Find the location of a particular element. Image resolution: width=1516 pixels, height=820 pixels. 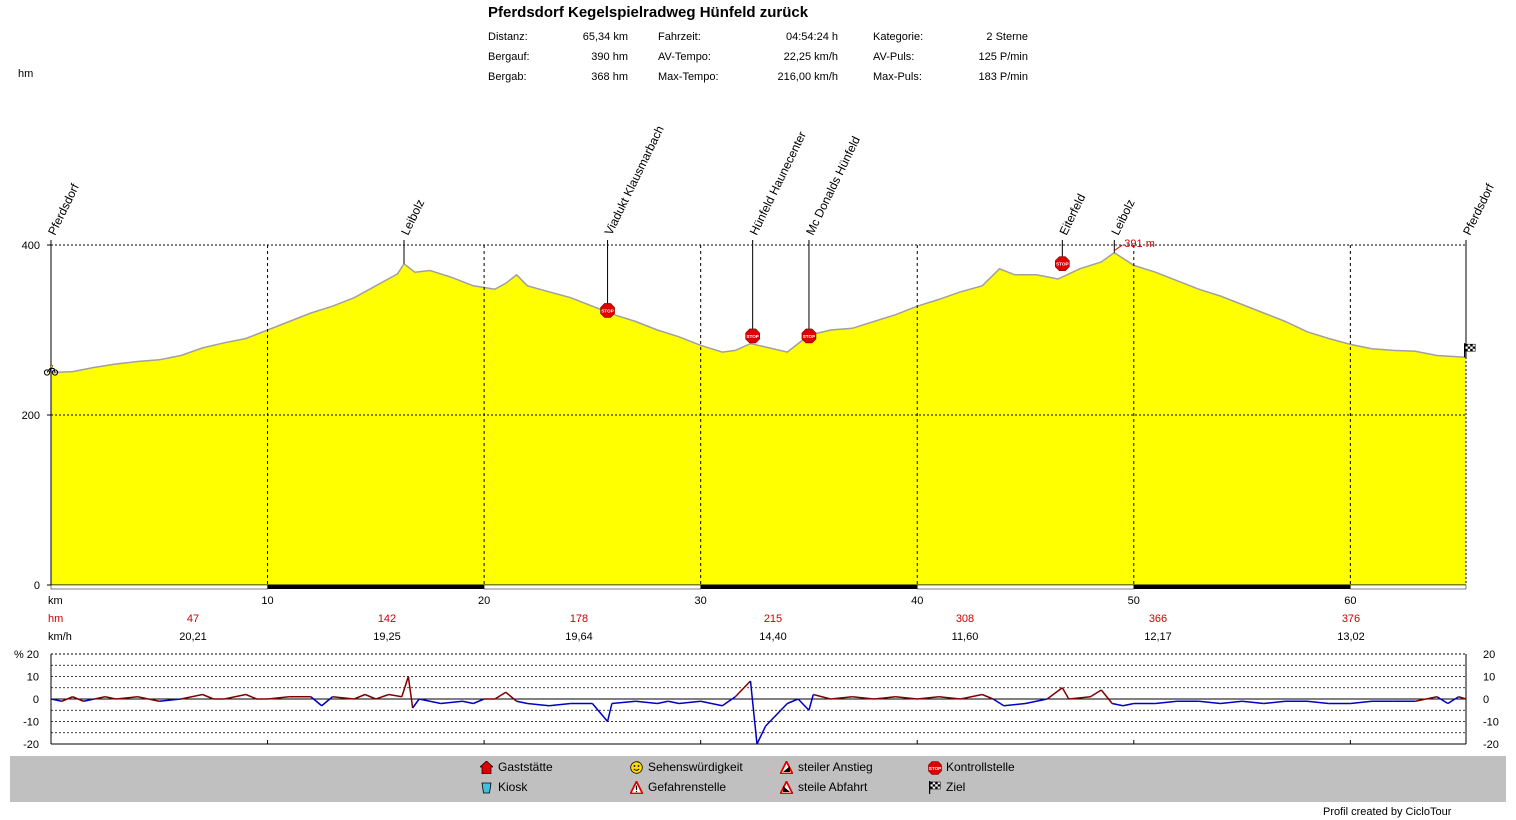

segment-kmh-value: 11,60 is located at coordinates (965, 637).